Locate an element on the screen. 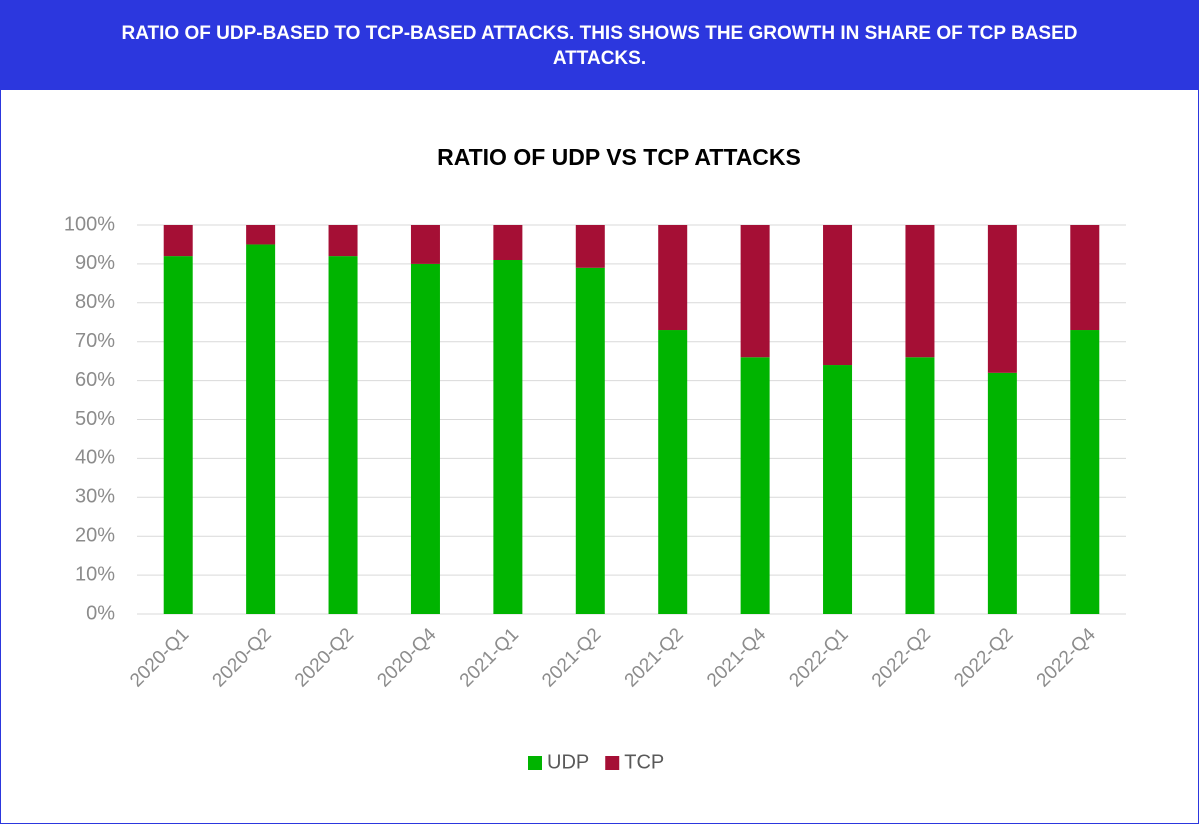  y-tick-label: 60% is located at coordinates (95, 380).